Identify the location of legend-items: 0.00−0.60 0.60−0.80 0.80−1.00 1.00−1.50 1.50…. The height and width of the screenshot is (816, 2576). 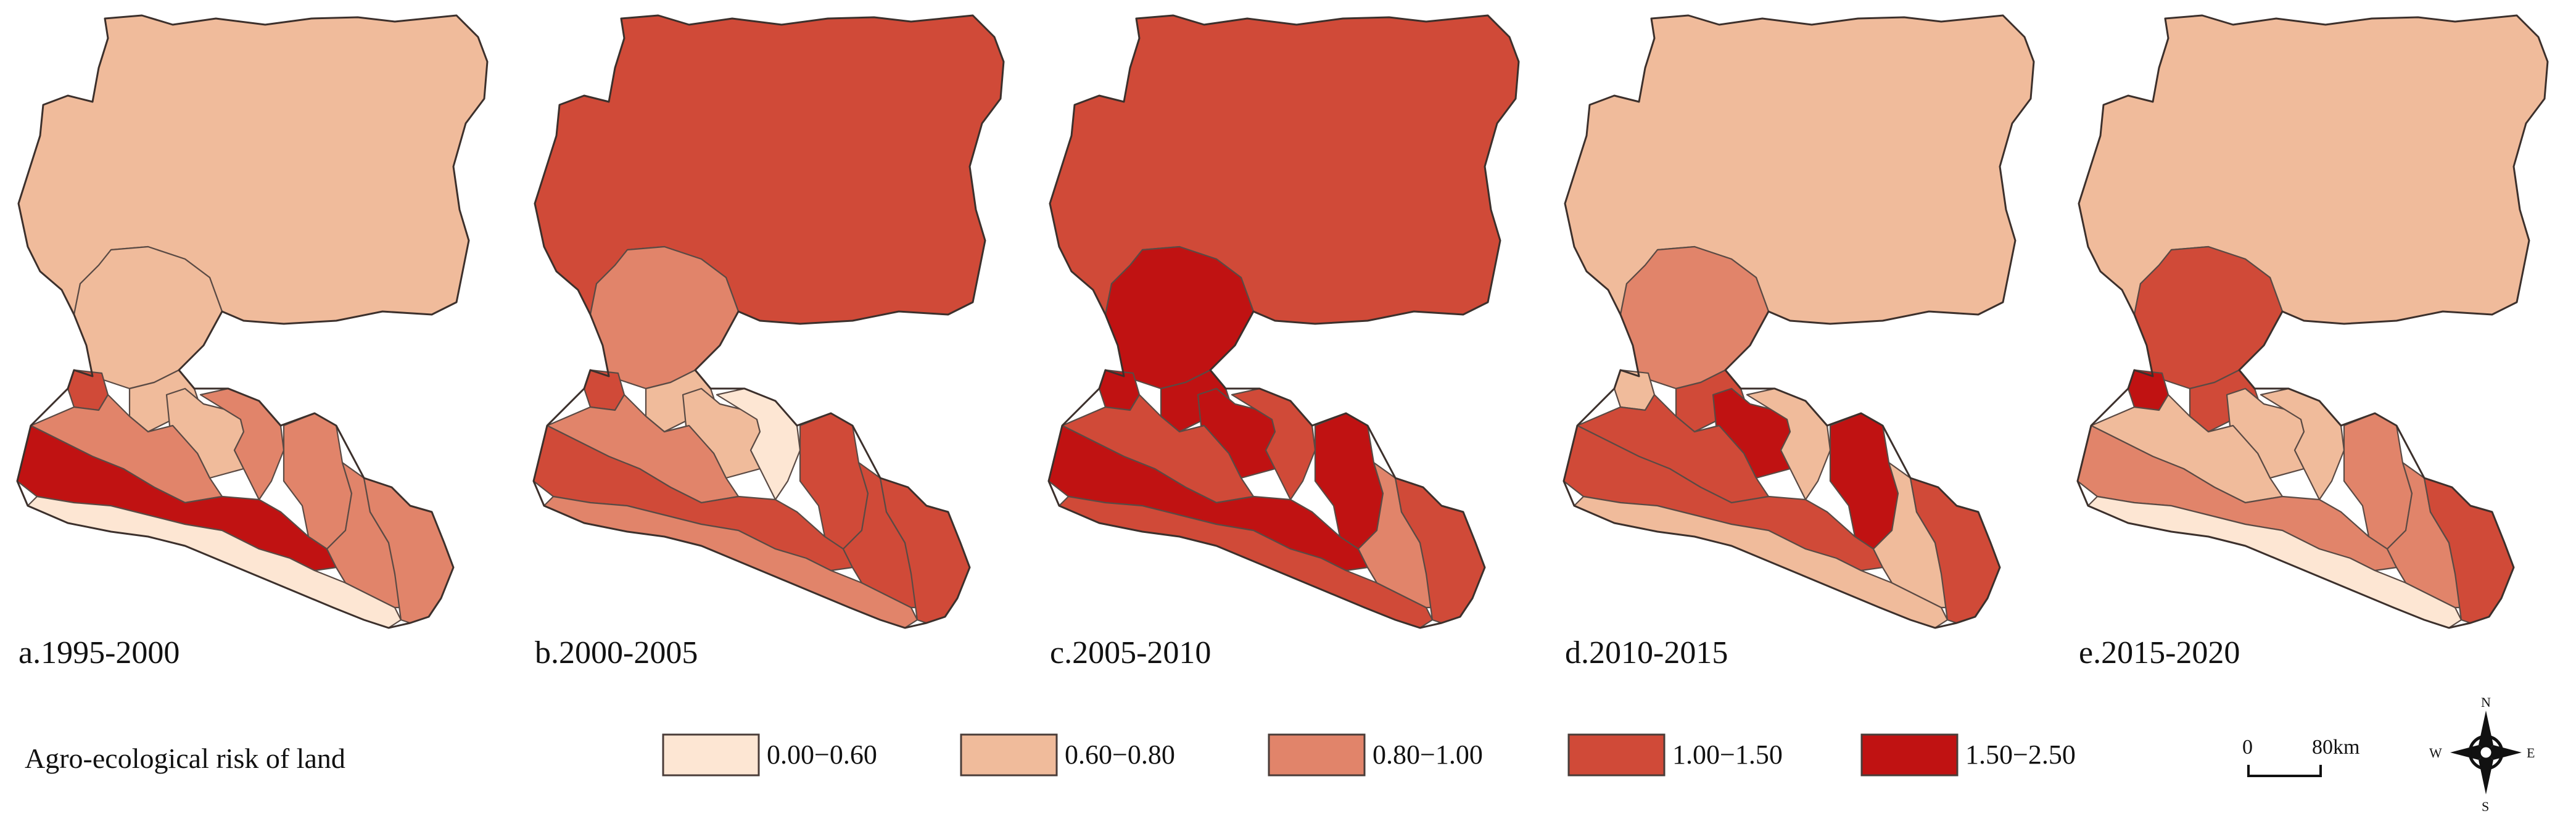
(1369, 755).